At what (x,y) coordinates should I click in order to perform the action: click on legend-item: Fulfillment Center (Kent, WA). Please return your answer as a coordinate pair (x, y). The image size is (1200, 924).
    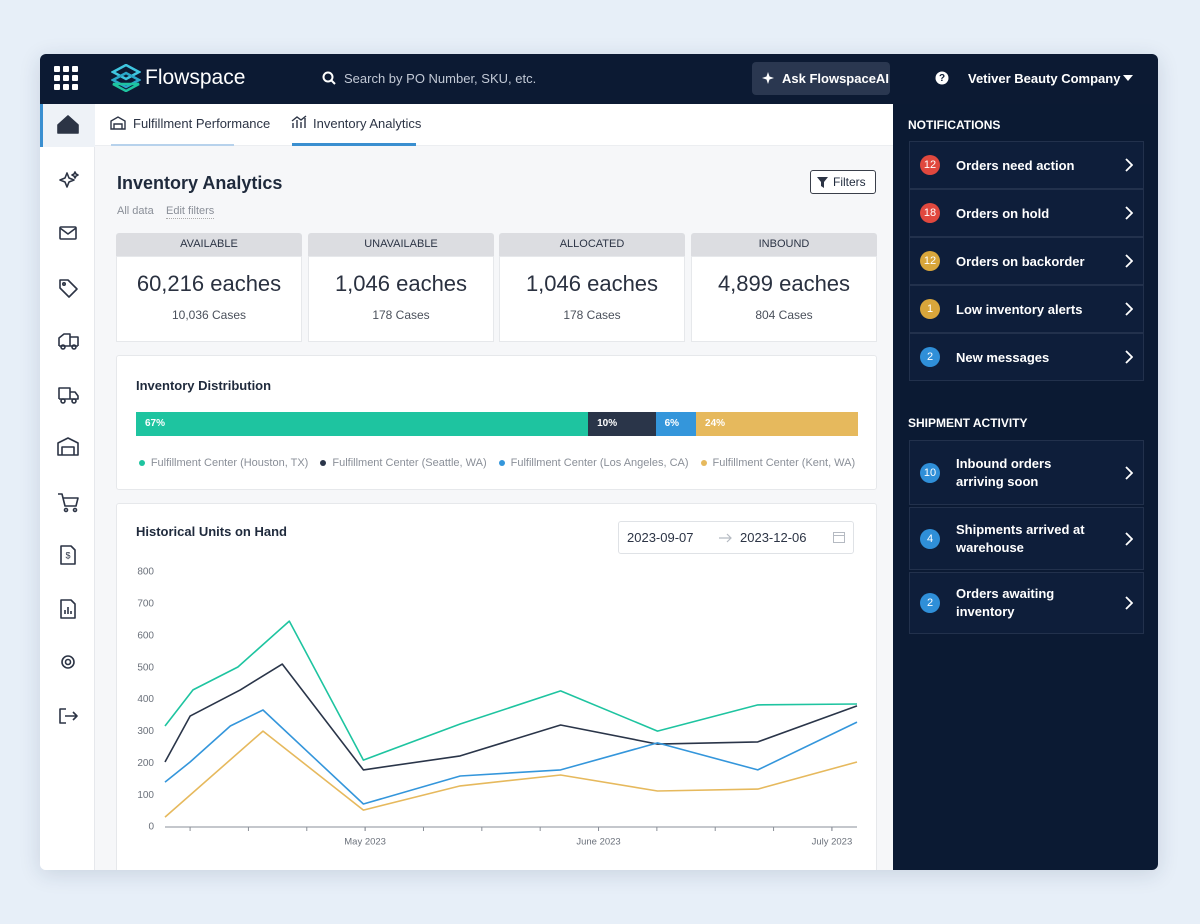
    Looking at the image, I should click on (778, 463).